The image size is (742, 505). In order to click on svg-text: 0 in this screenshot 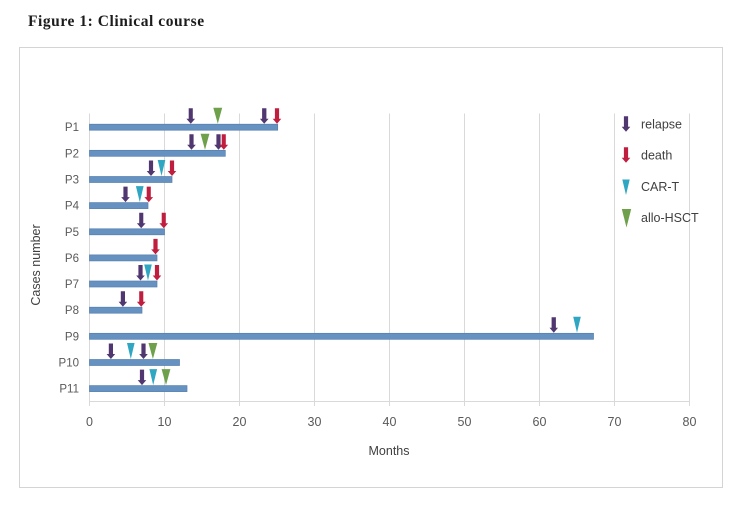, I will do `click(89, 422)`.